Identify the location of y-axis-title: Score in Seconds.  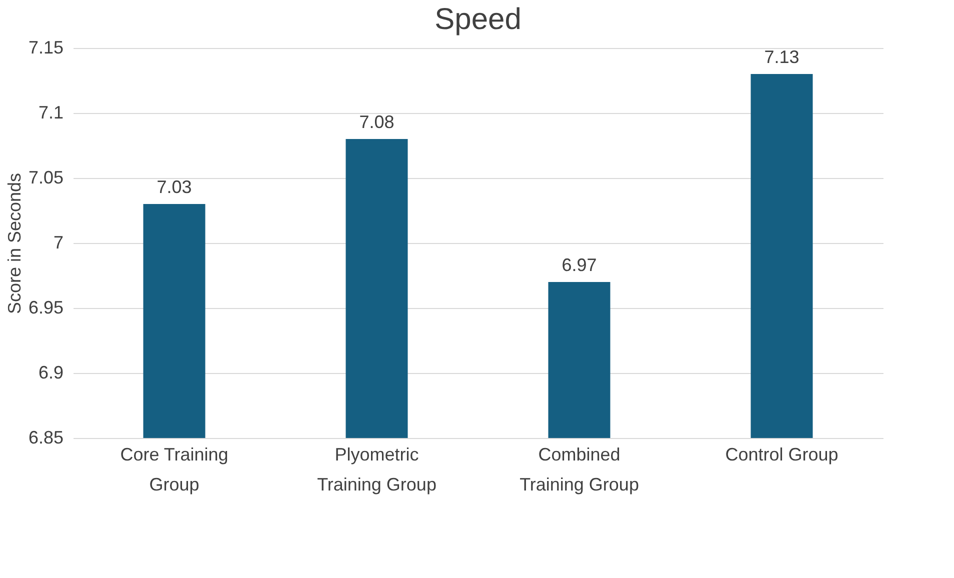
(14, 243).